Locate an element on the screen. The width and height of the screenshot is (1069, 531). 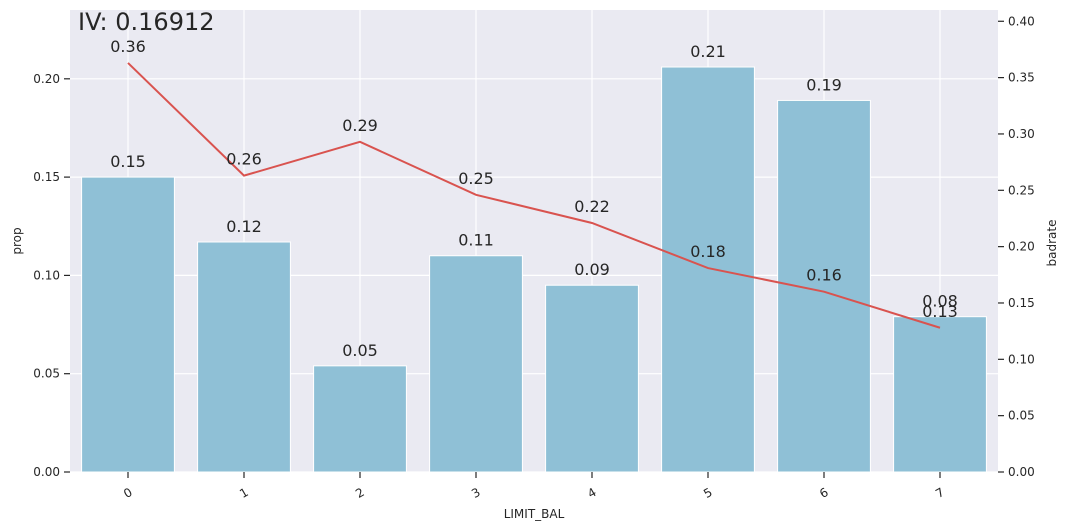
x-tick-label: 4 is located at coordinates (592, 493).